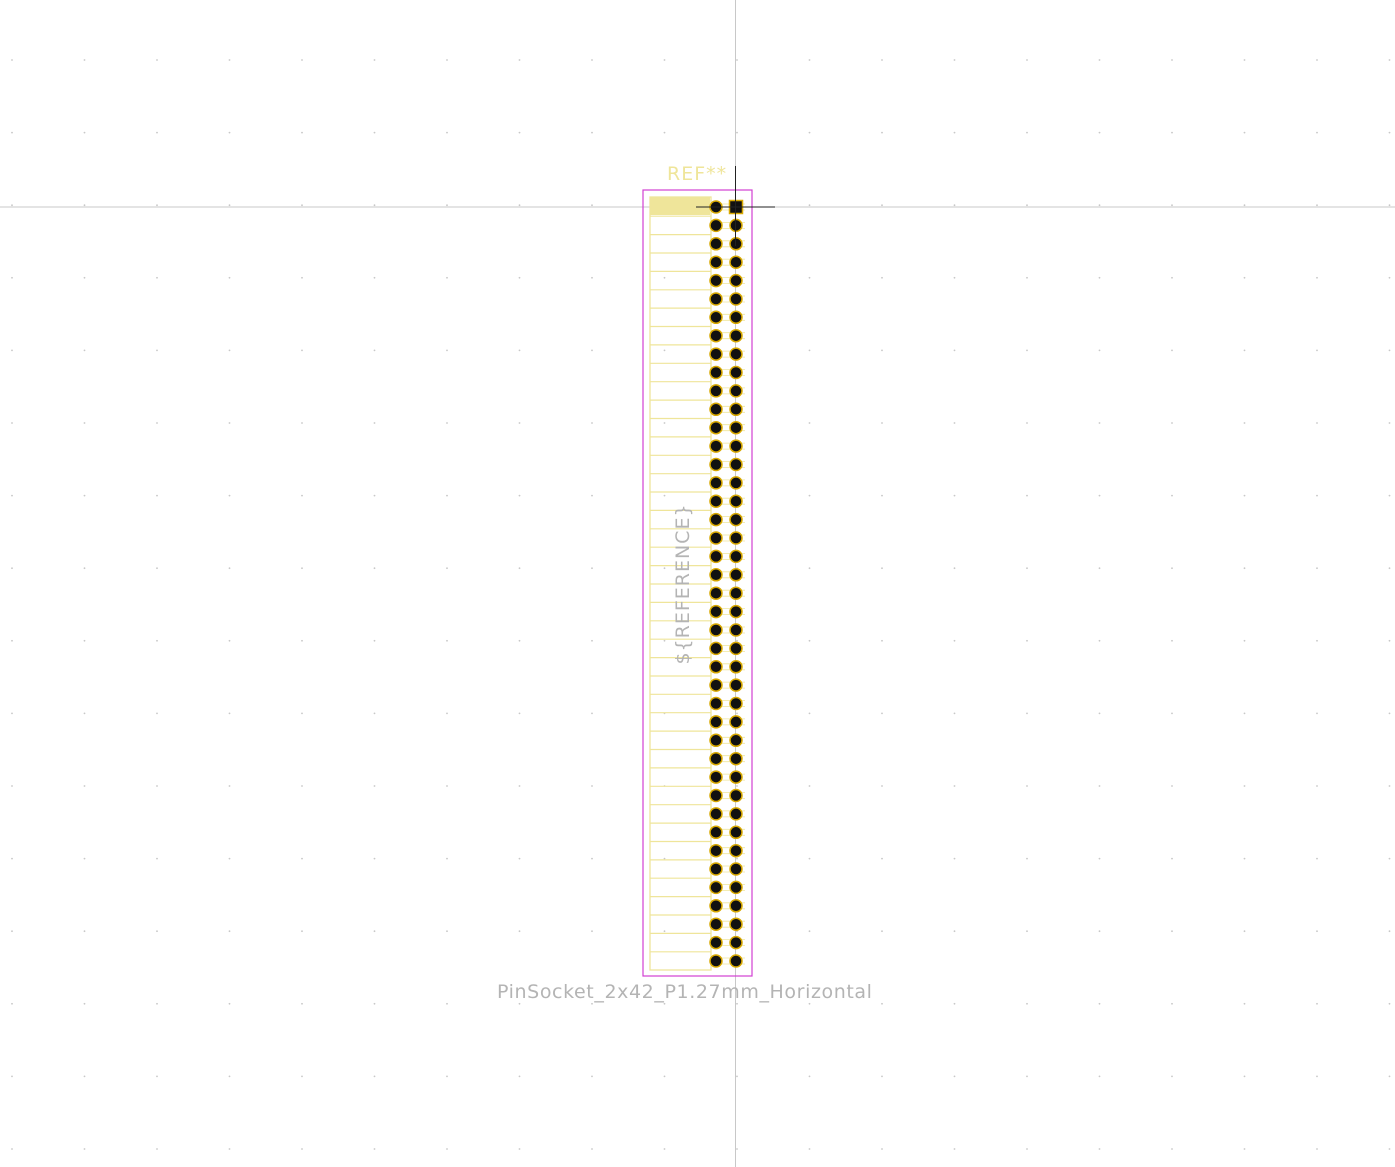  I want to click on reference-designator: REF**, so click(697, 174).